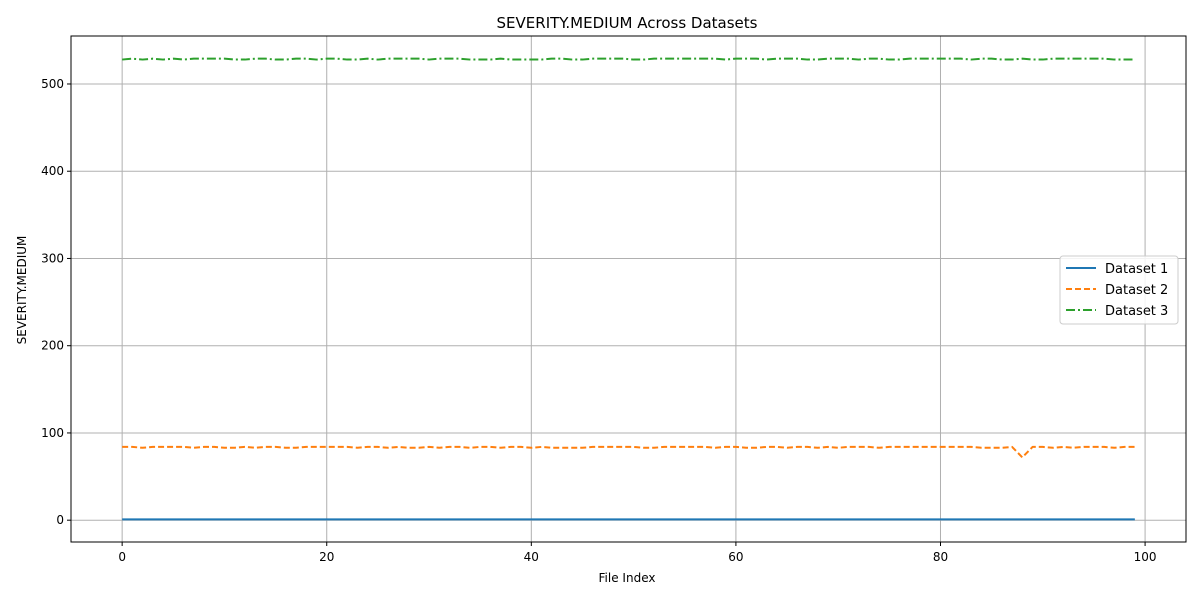 The height and width of the screenshot is (600, 1200). Describe the element at coordinates (326, 557) in the screenshot. I see `x-tick-label: 20` at that location.